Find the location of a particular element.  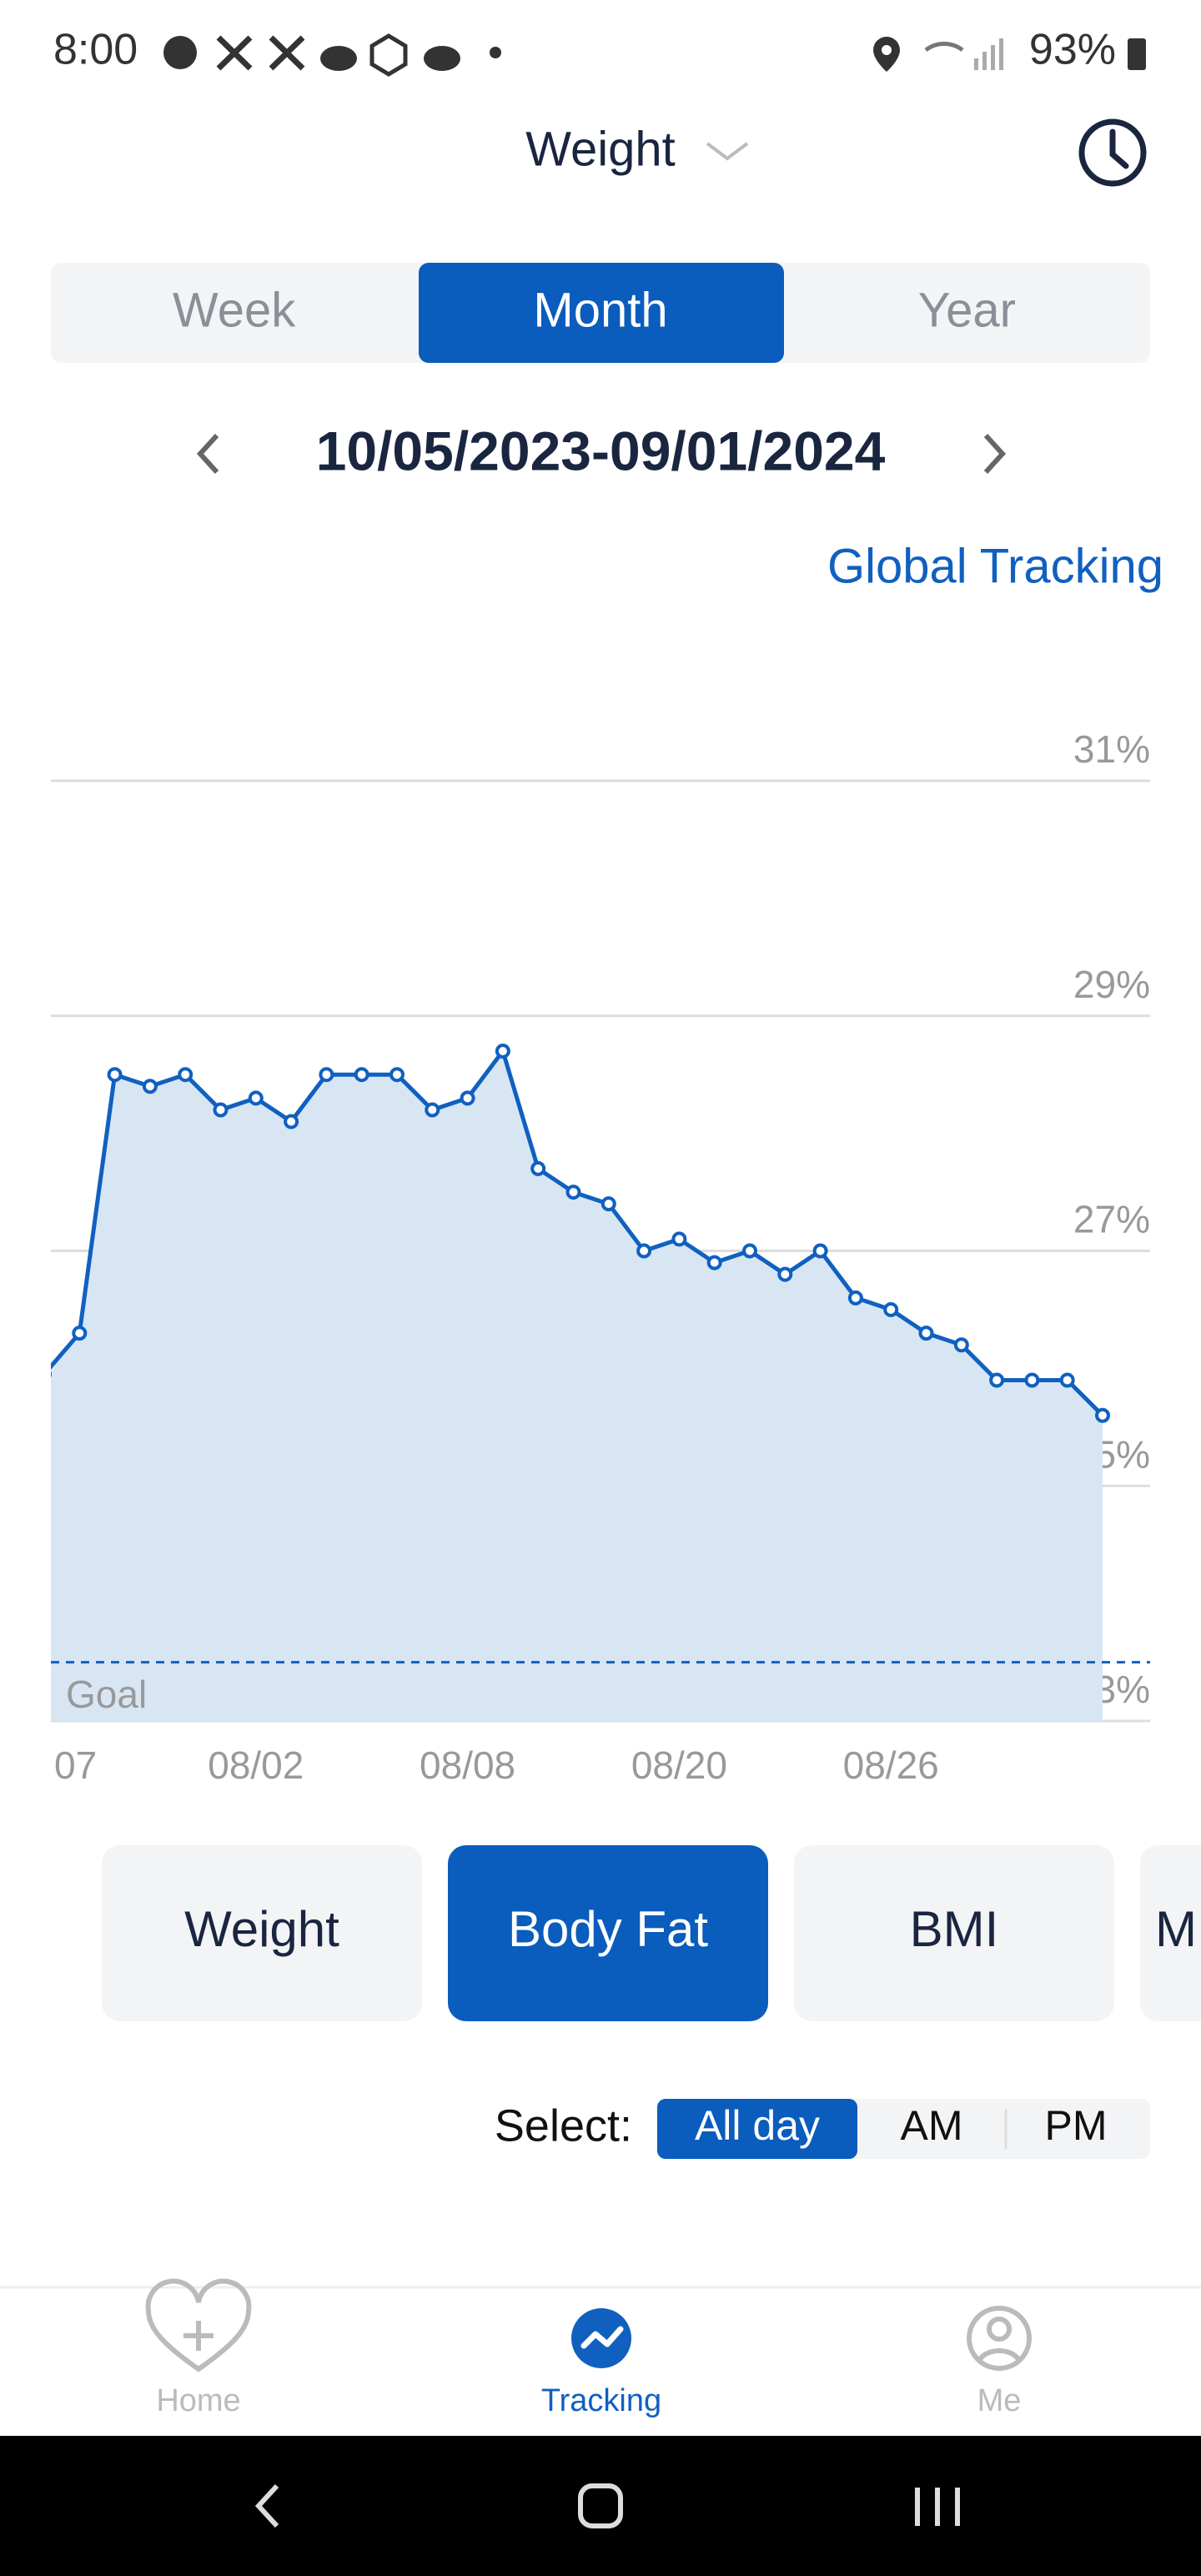

goal-label: Goal is located at coordinates (107, 1694).